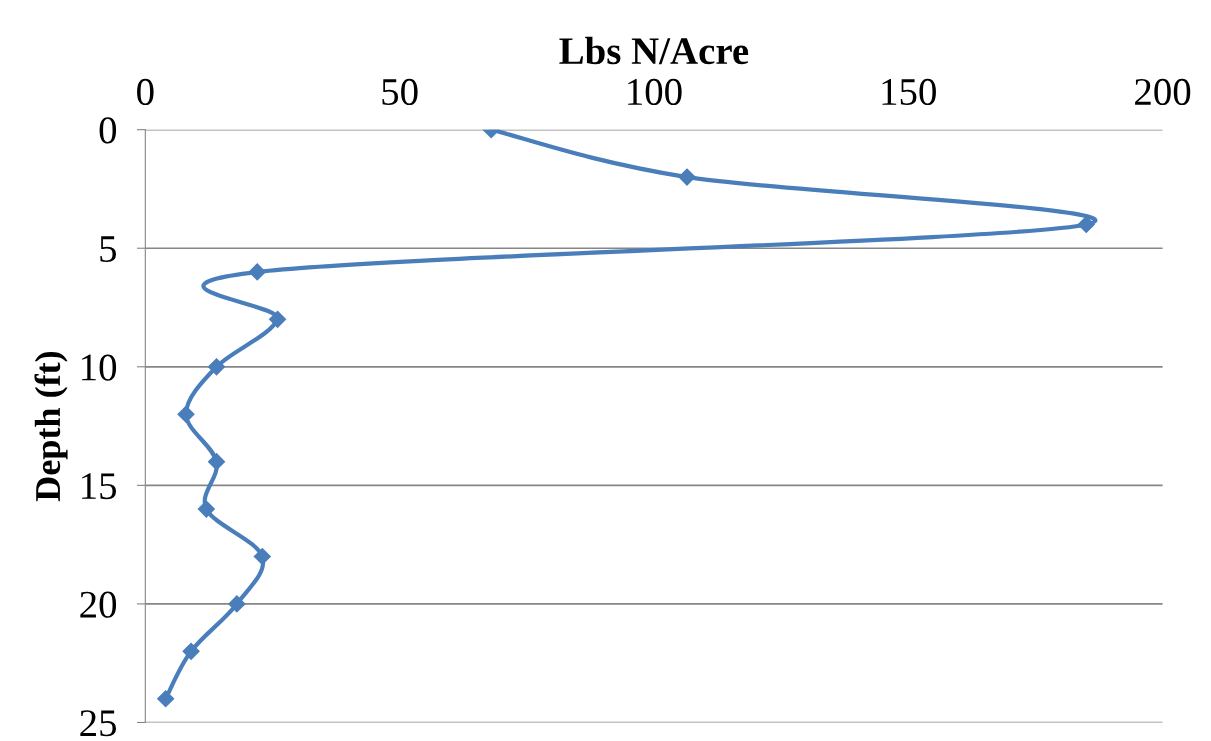 Image resolution: width=1211 pixels, height=741 pixels. Describe the element at coordinates (909, 92) in the screenshot. I see `x-tick-label: 150` at that location.